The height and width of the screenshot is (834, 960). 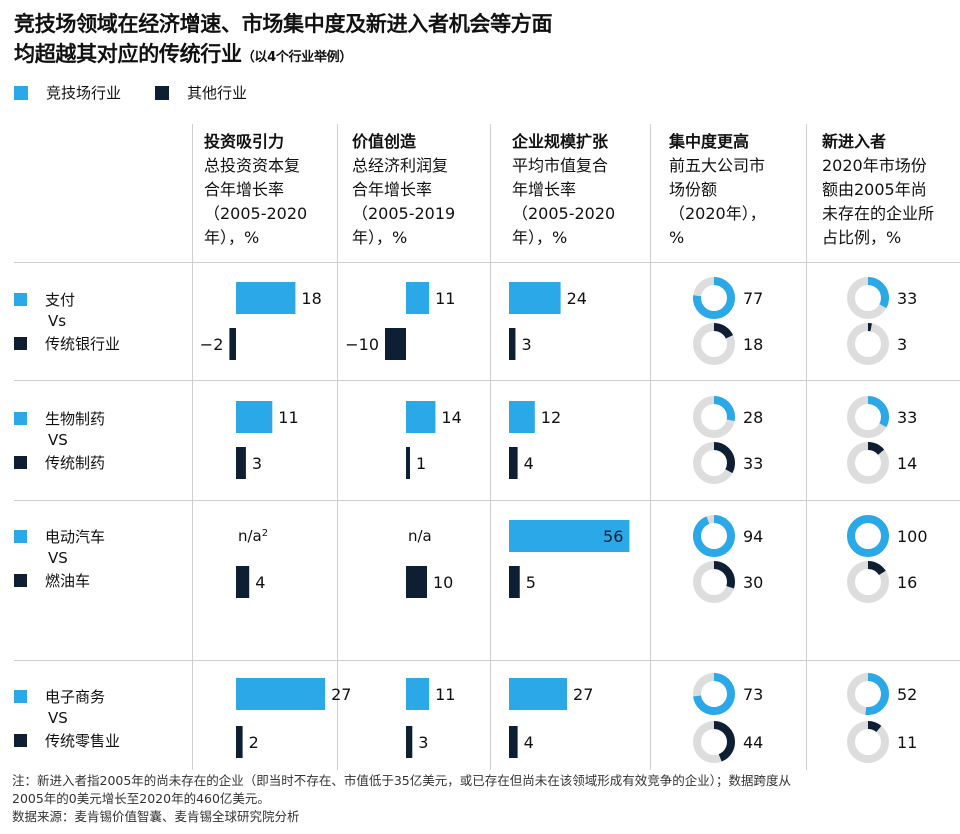 I want to click on col-sub: 总经济利润复, so click(x=400, y=165).